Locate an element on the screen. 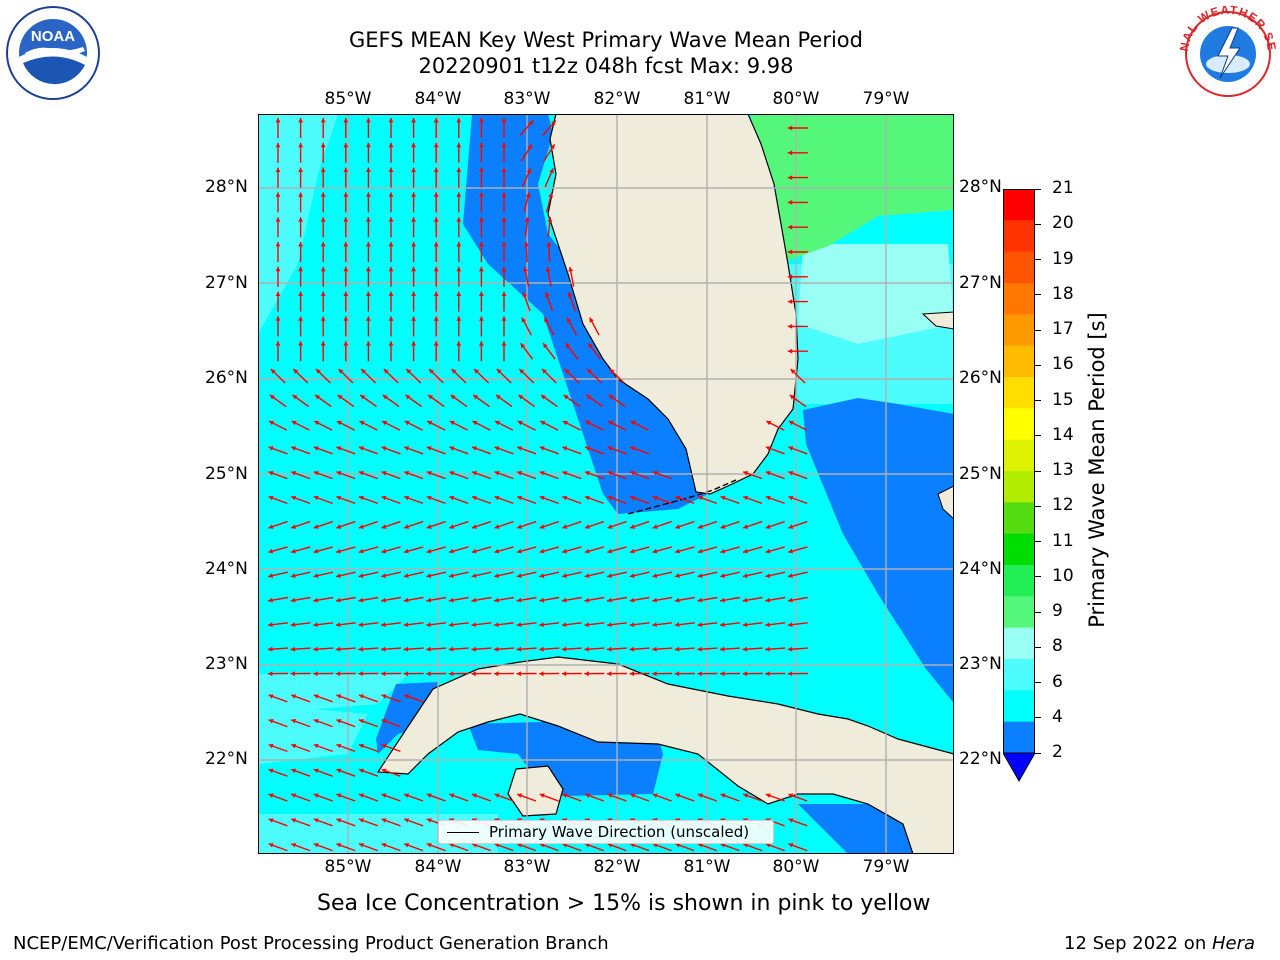 Image resolution: width=1280 pixels, height=960 pixels. lat-label-left: 25°N is located at coordinates (226, 474).